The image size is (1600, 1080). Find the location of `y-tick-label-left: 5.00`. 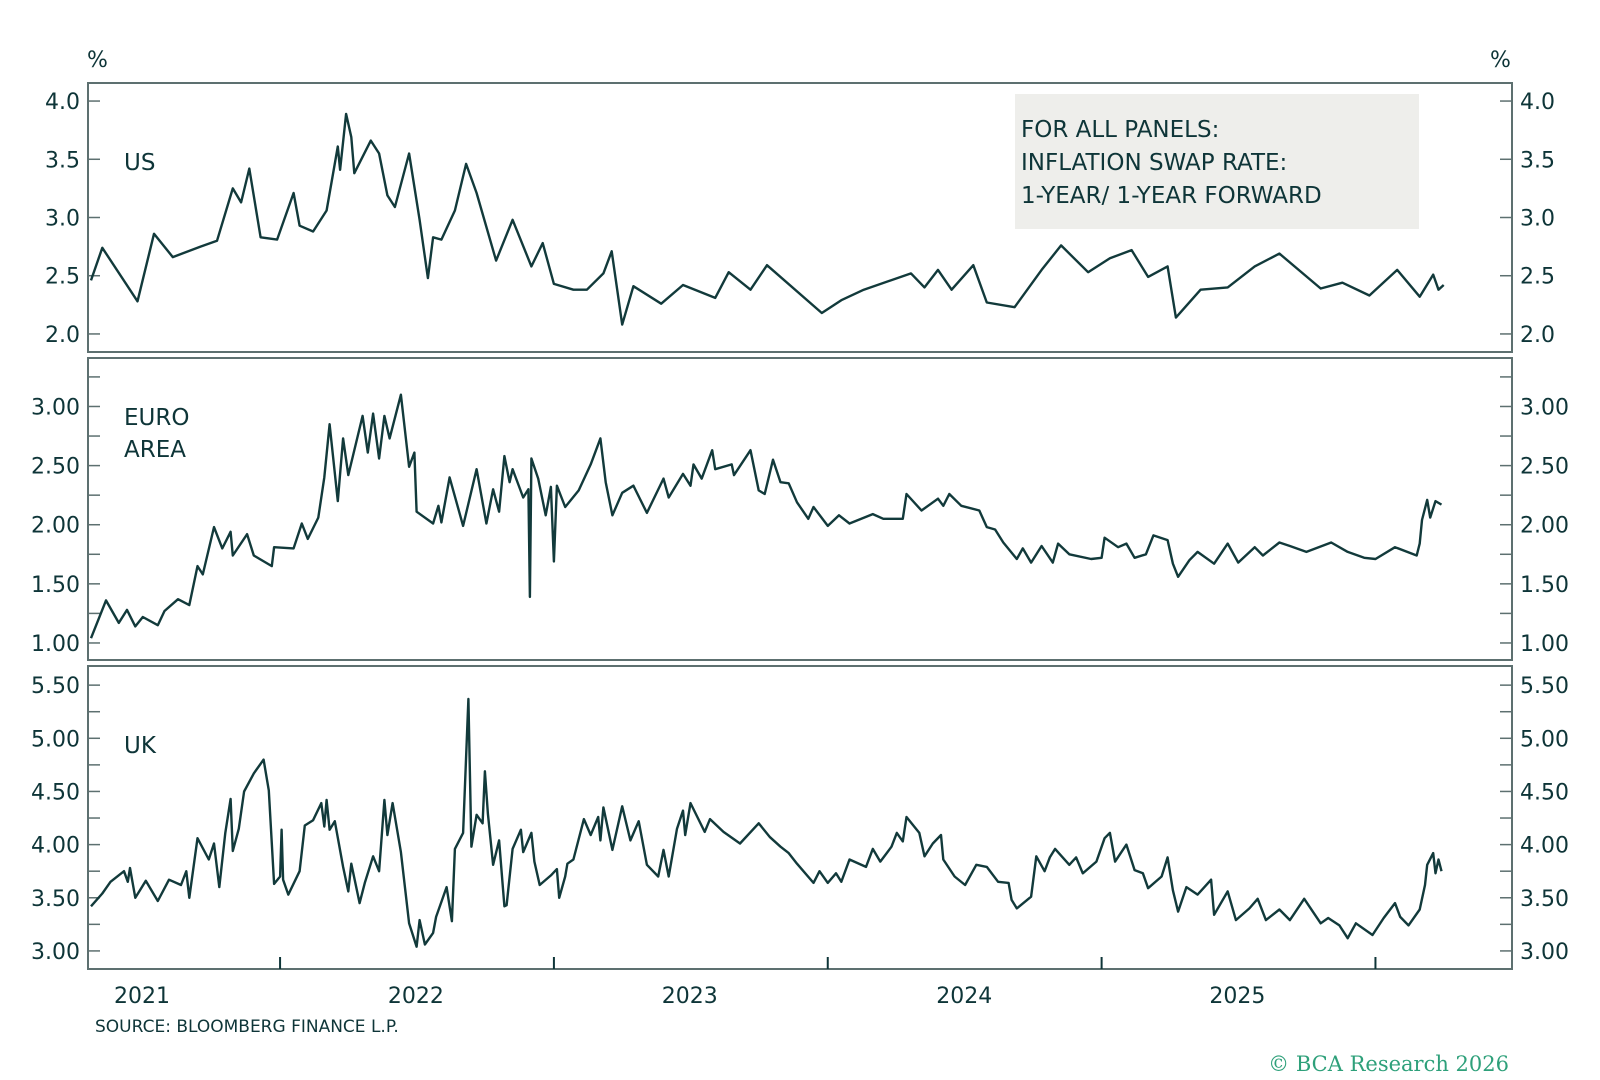

y-tick-label-left: 5.00 is located at coordinates (55, 739).